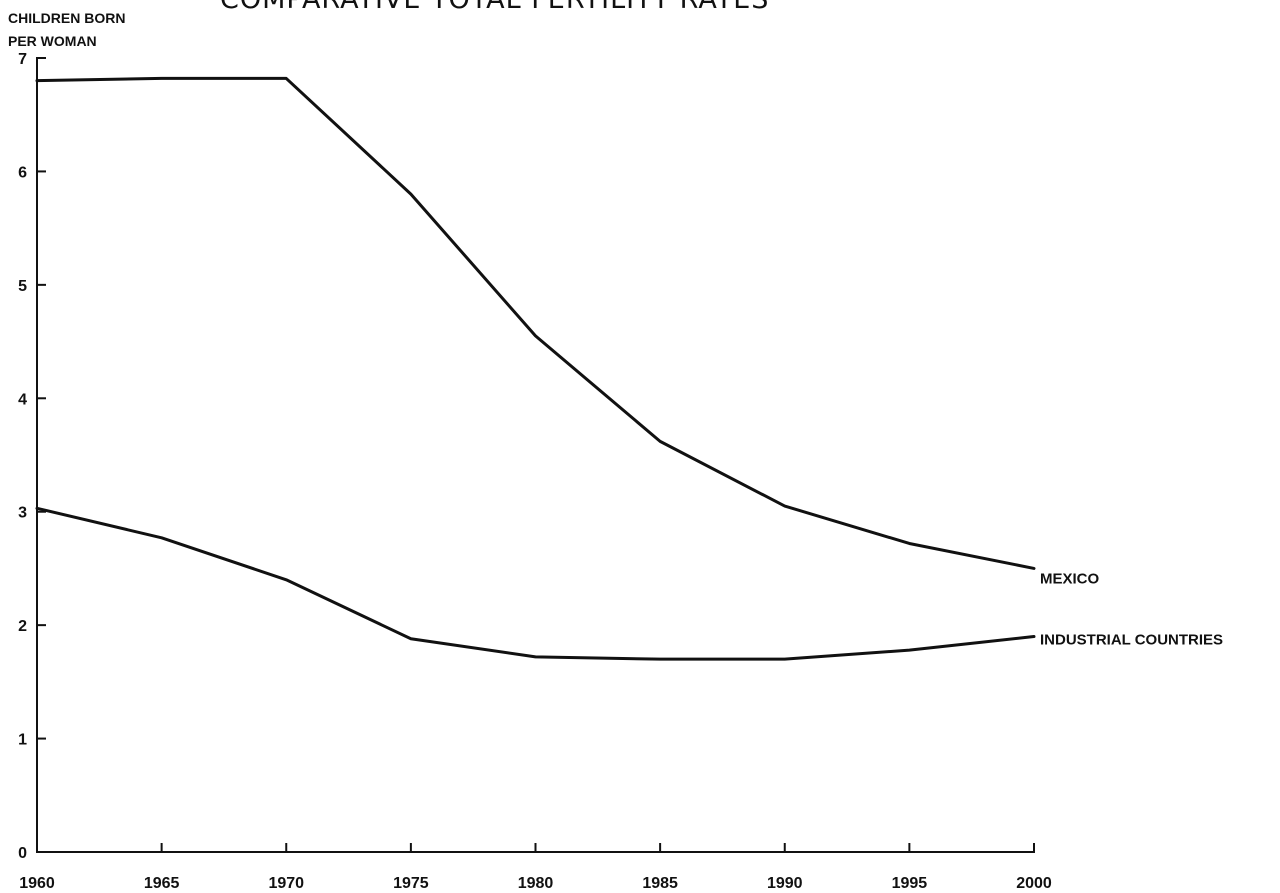  Describe the element at coordinates (494, 7) in the screenshot. I see `chart-title: COMPARATIVE TOTAL FERTILITY RATES` at that location.